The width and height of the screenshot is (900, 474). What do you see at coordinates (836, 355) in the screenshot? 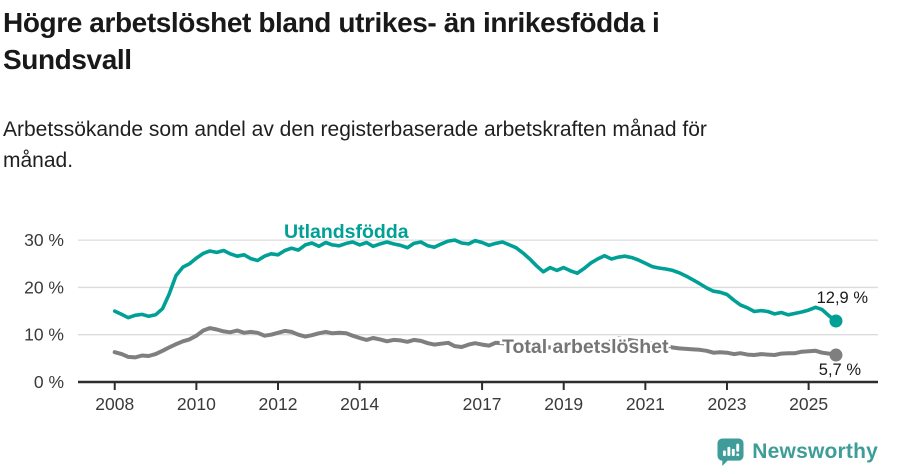
I see `total-arbetsl-shet-end-dot` at bounding box center [836, 355].